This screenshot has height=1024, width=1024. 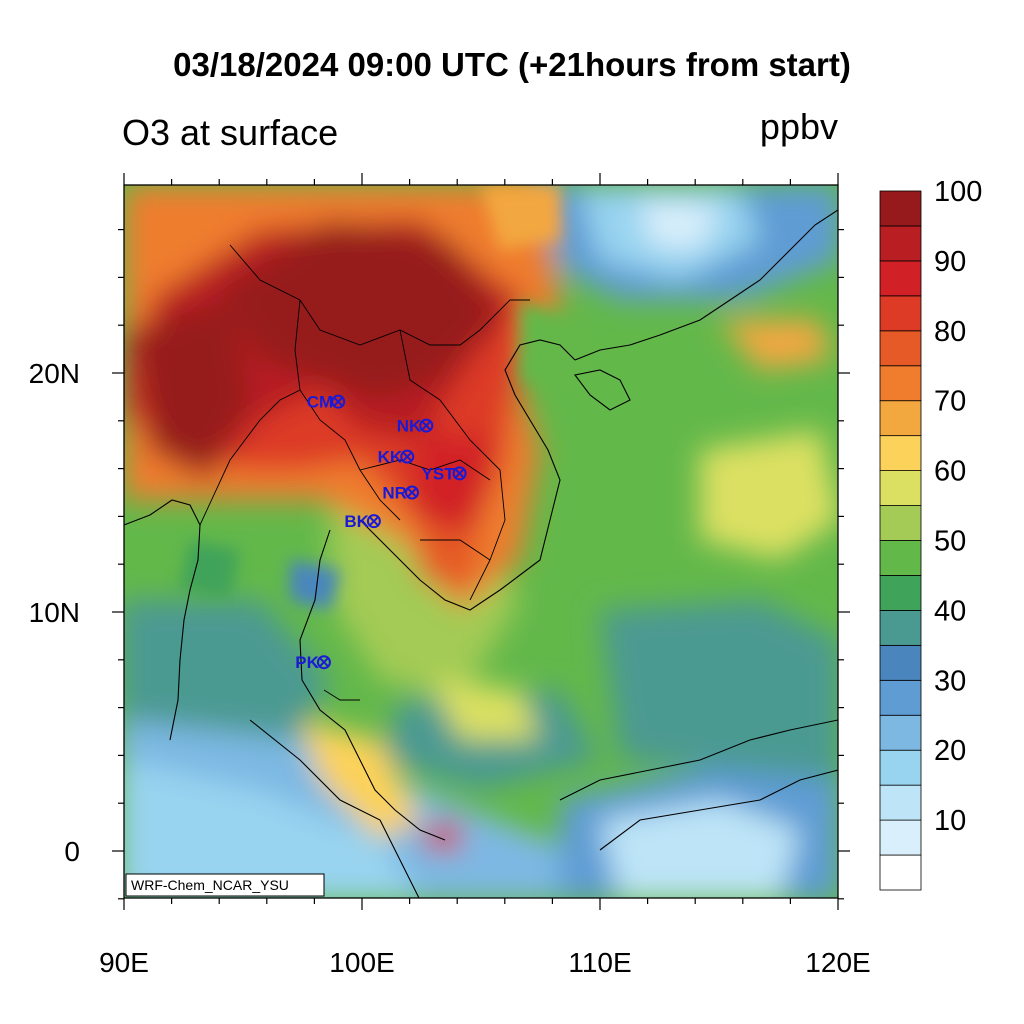 What do you see at coordinates (381, 532) in the screenshot?
I see `station-markers: CM NK KK YST NR BK PK` at bounding box center [381, 532].